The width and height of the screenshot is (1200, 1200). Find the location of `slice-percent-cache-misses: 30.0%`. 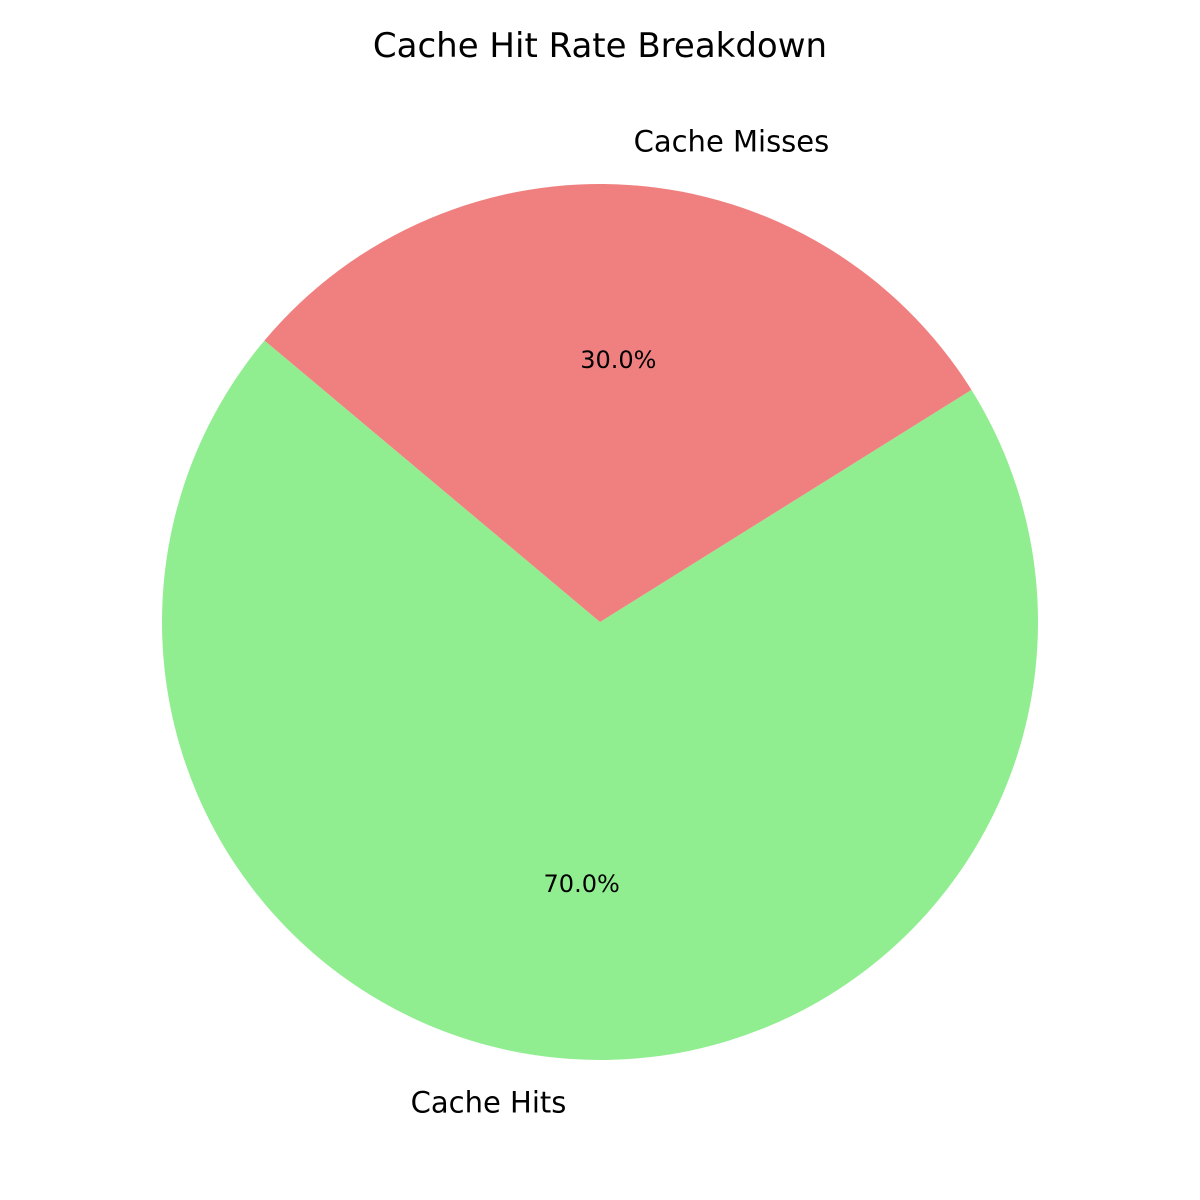

slice-percent-cache-misses: 30.0% is located at coordinates (618, 360).